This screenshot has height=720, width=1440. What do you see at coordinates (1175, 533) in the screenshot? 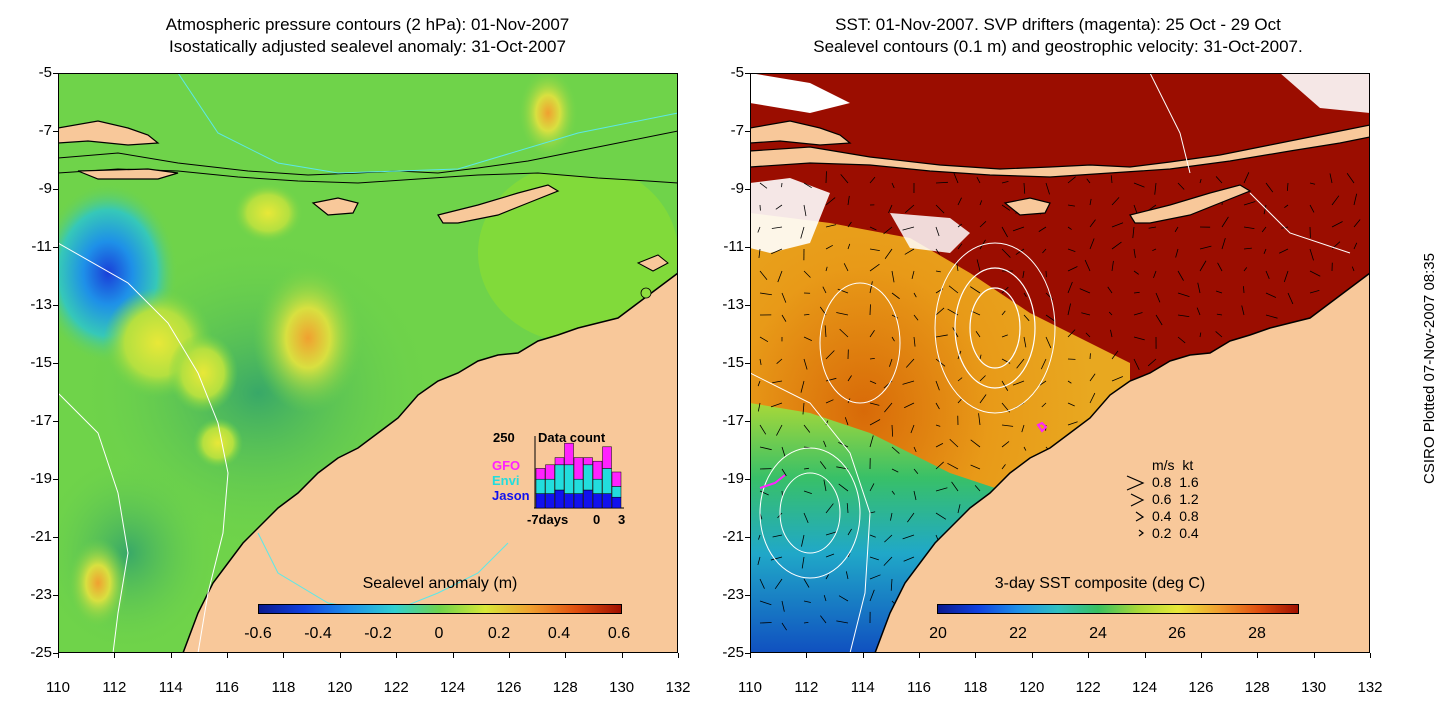
I see `velocity-legend-row: 0.2 0.4` at bounding box center [1175, 533].